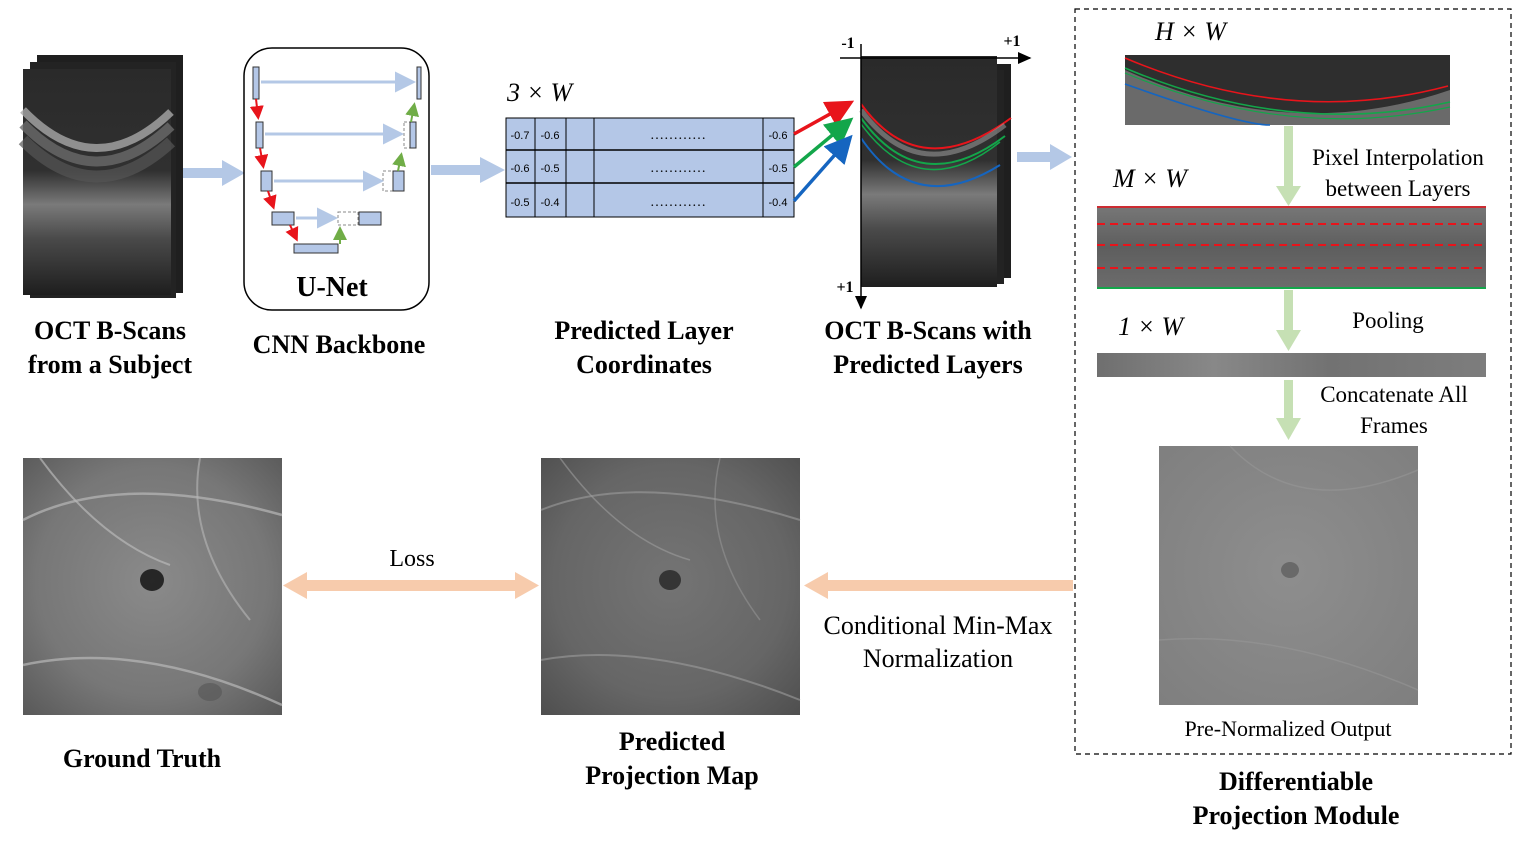 This screenshot has width=1532, height=849. I want to click on predicted-projection-image, so click(670, 586).